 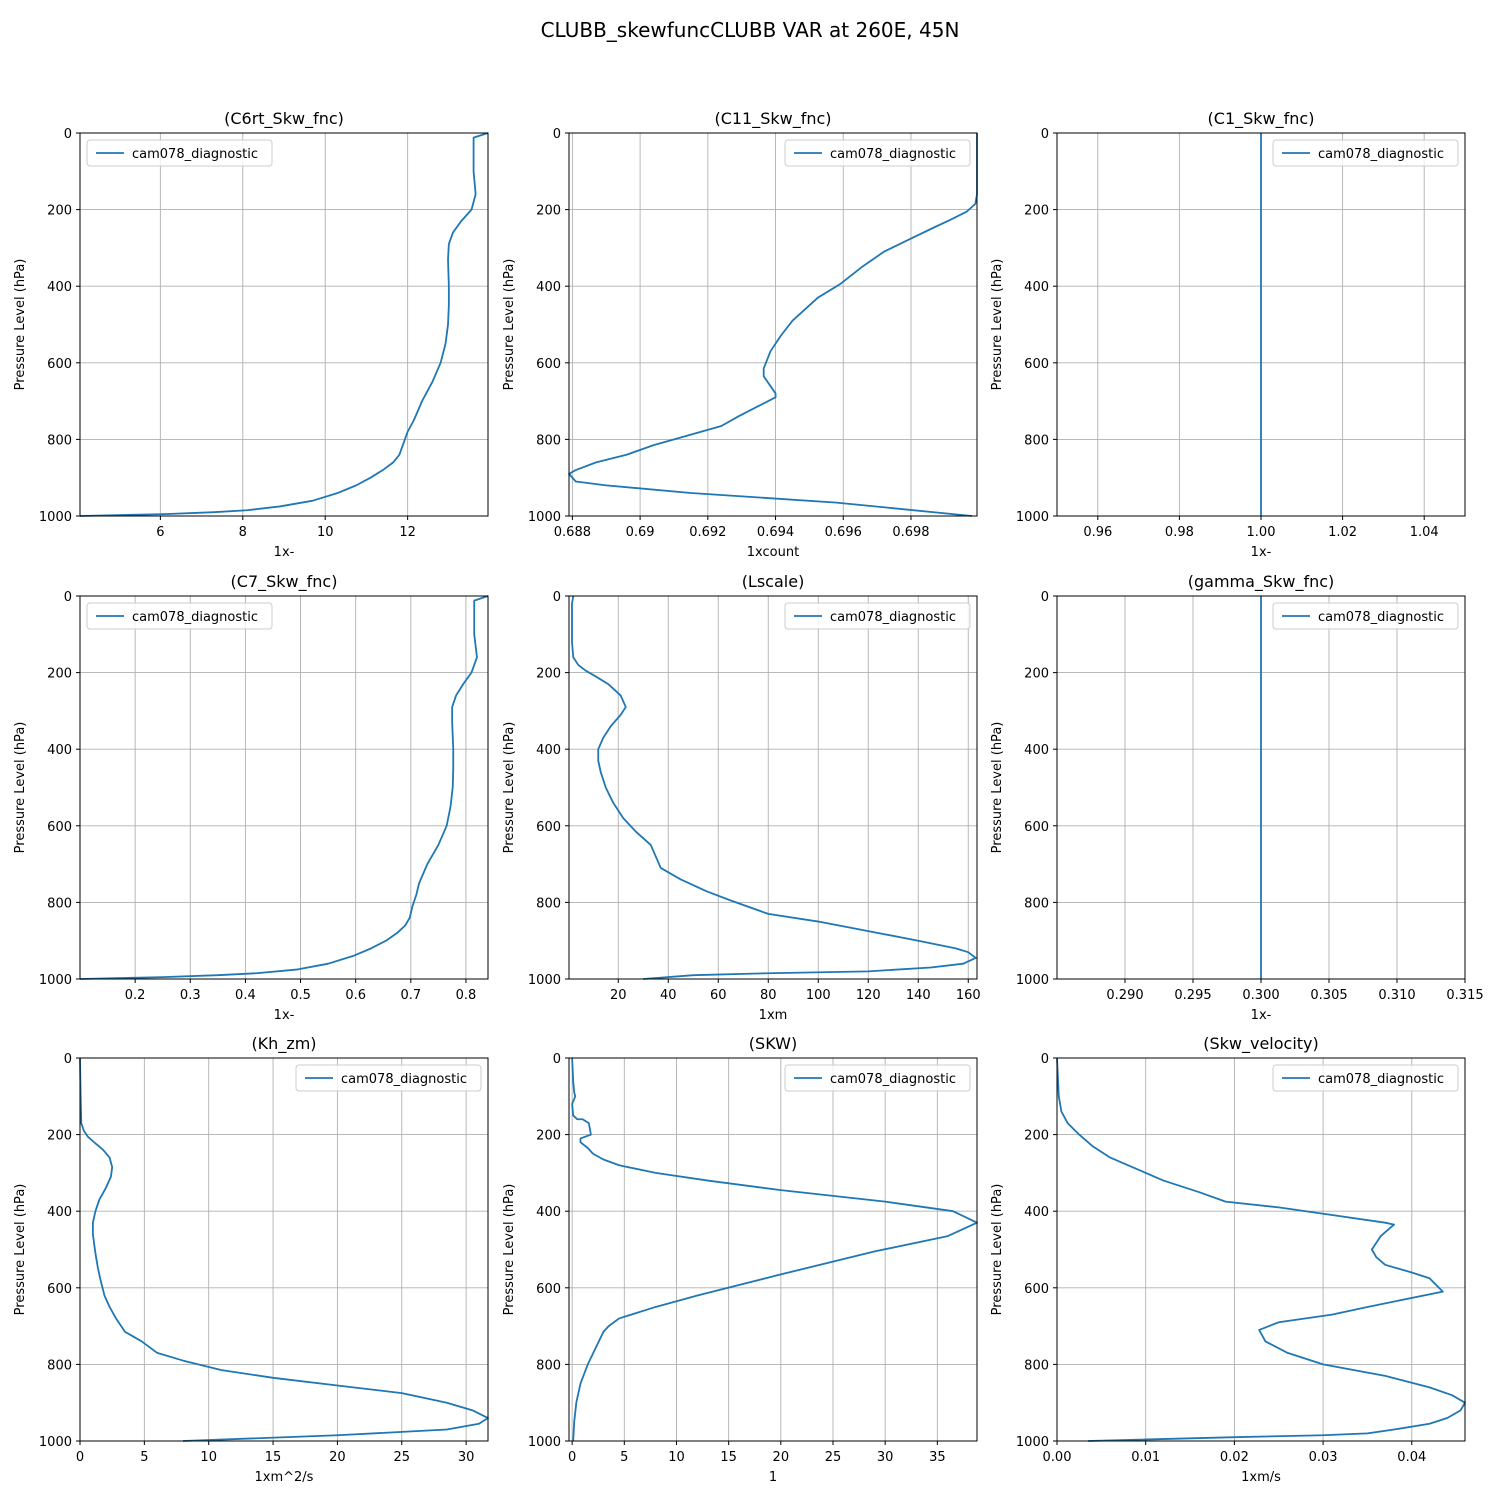 What do you see at coordinates (1145, 1457) in the screenshot?
I see `x-tick-label: 0.01` at bounding box center [1145, 1457].